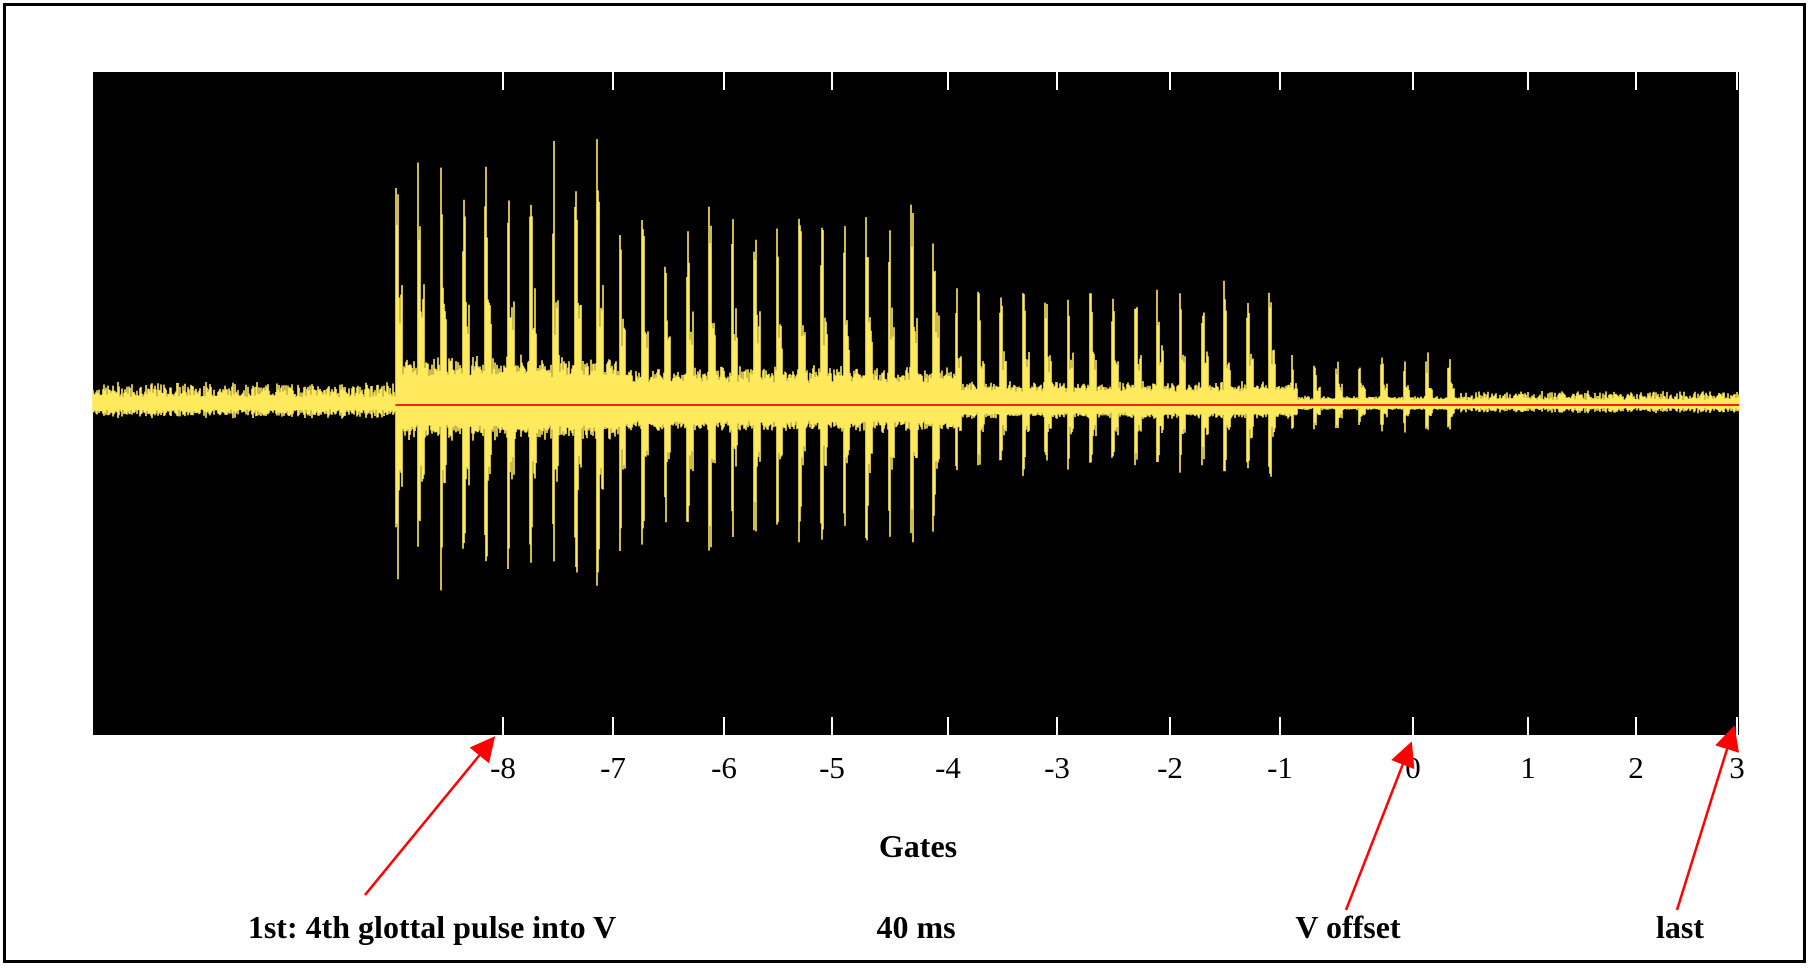  I want to click on annotation-first-pulse: 1st: 4th glottal pulse into V, so click(432, 927).